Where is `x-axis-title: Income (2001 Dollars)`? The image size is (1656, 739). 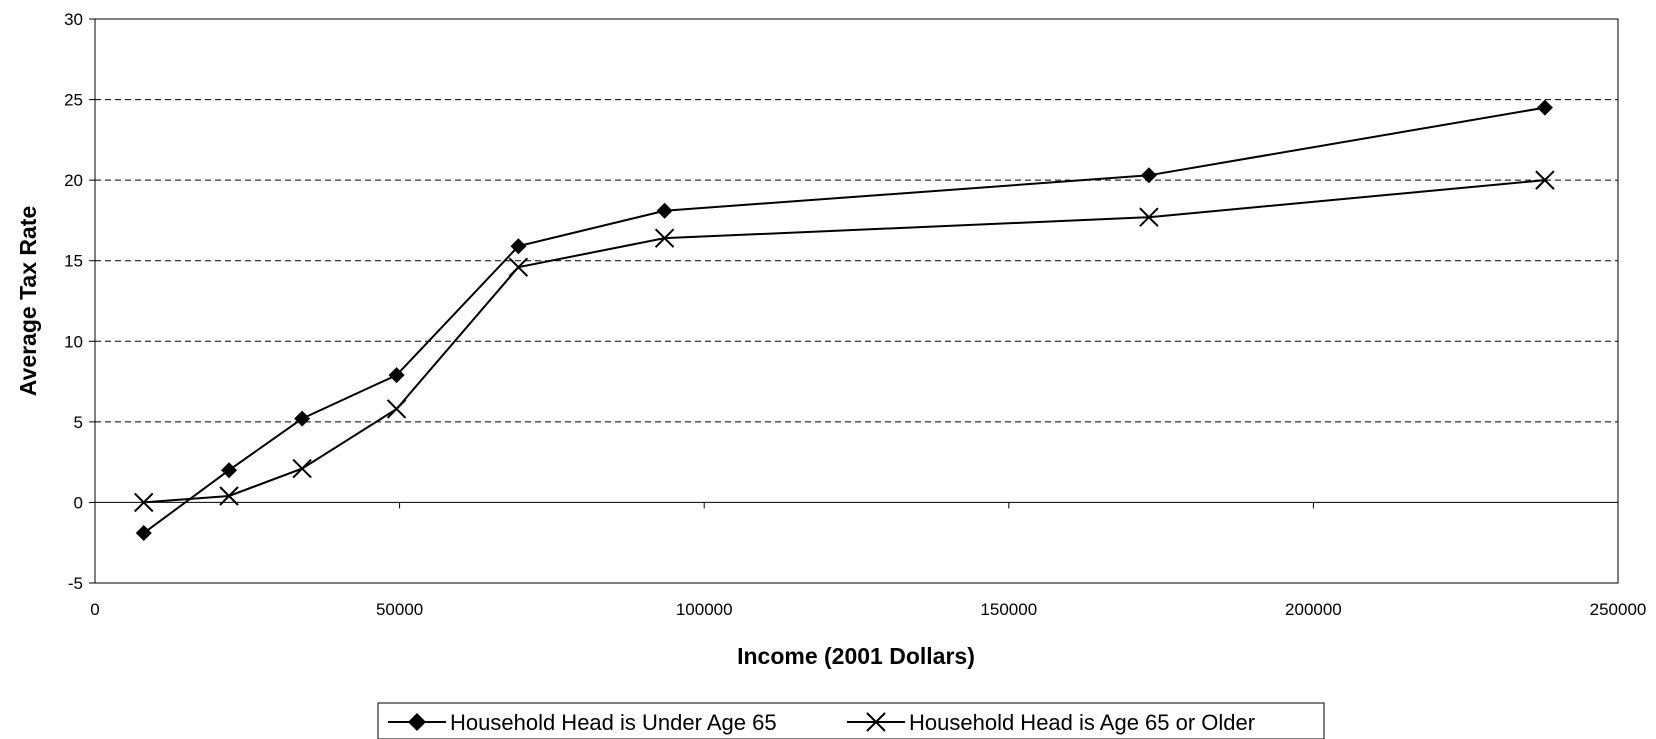
x-axis-title: Income (2001 Dollars) is located at coordinates (856, 656).